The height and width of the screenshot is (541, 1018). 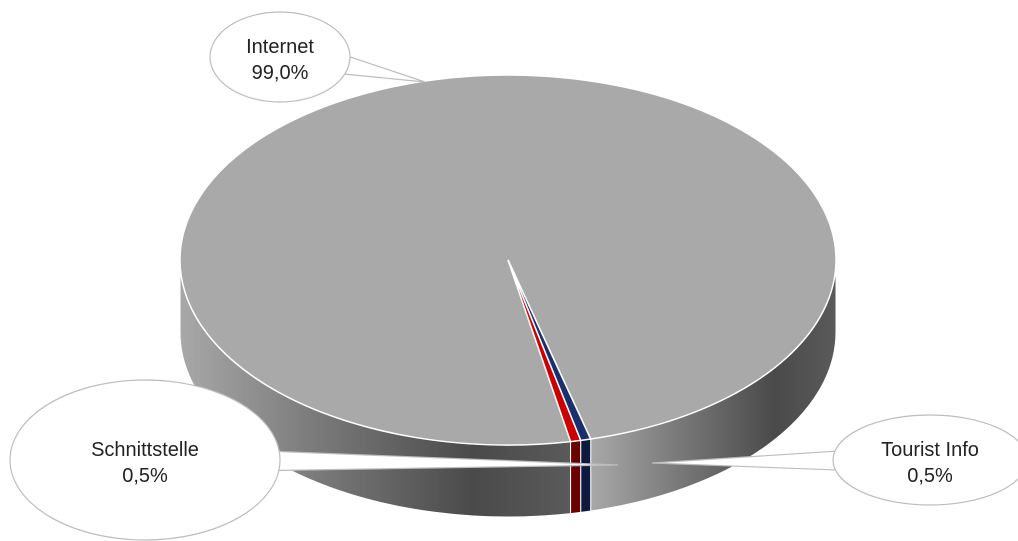 What do you see at coordinates (576, 477) in the screenshot?
I see `side-wall-tourist-info` at bounding box center [576, 477].